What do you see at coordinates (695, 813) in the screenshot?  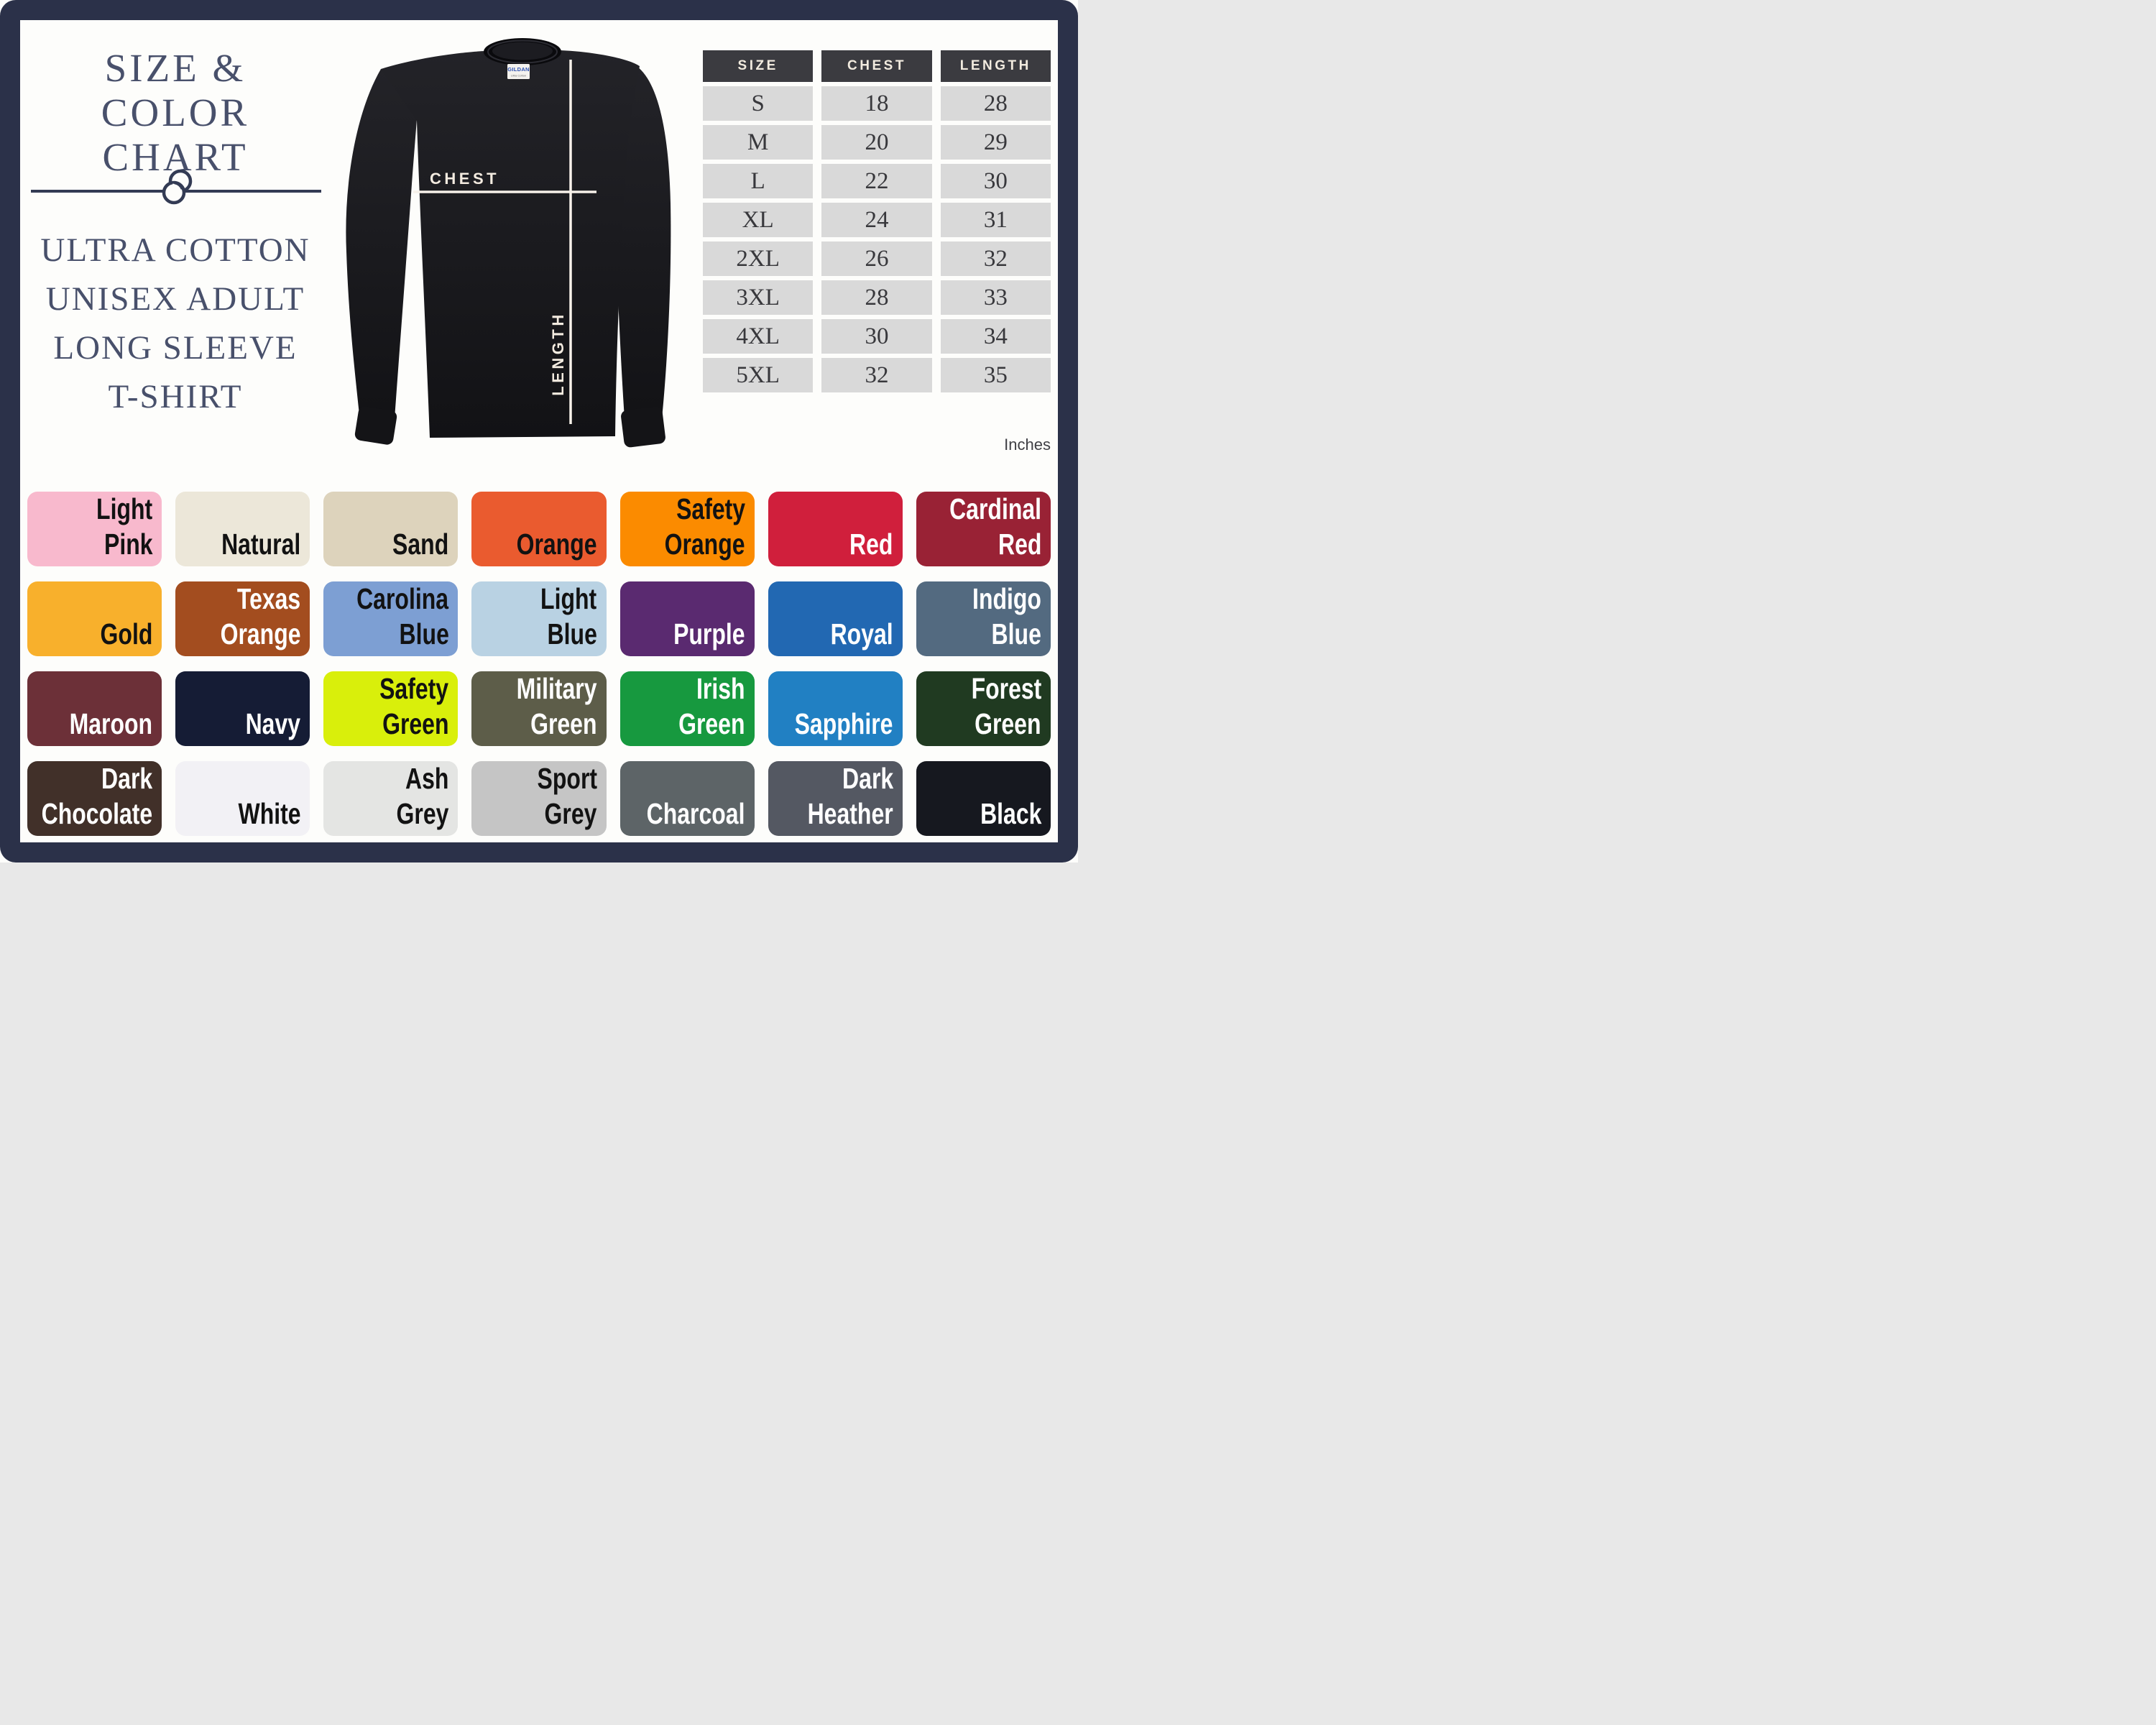 I see `color-name-line: Charcoal` at bounding box center [695, 813].